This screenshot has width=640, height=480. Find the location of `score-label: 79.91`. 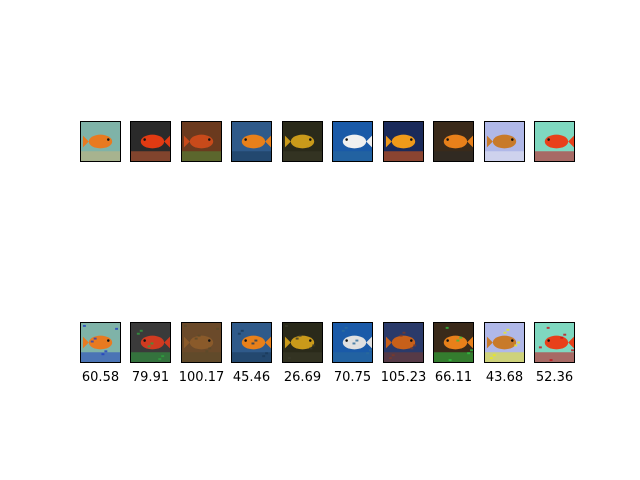

score-label: 79.91 is located at coordinates (150, 377).